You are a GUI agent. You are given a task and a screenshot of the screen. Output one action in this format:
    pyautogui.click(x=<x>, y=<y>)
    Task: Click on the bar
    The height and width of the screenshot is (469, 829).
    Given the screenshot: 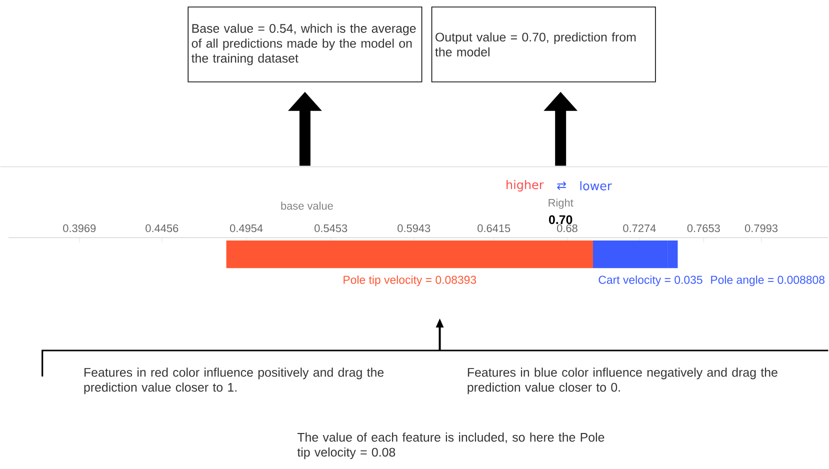 What is the action you would take?
    pyautogui.click(x=409, y=254)
    